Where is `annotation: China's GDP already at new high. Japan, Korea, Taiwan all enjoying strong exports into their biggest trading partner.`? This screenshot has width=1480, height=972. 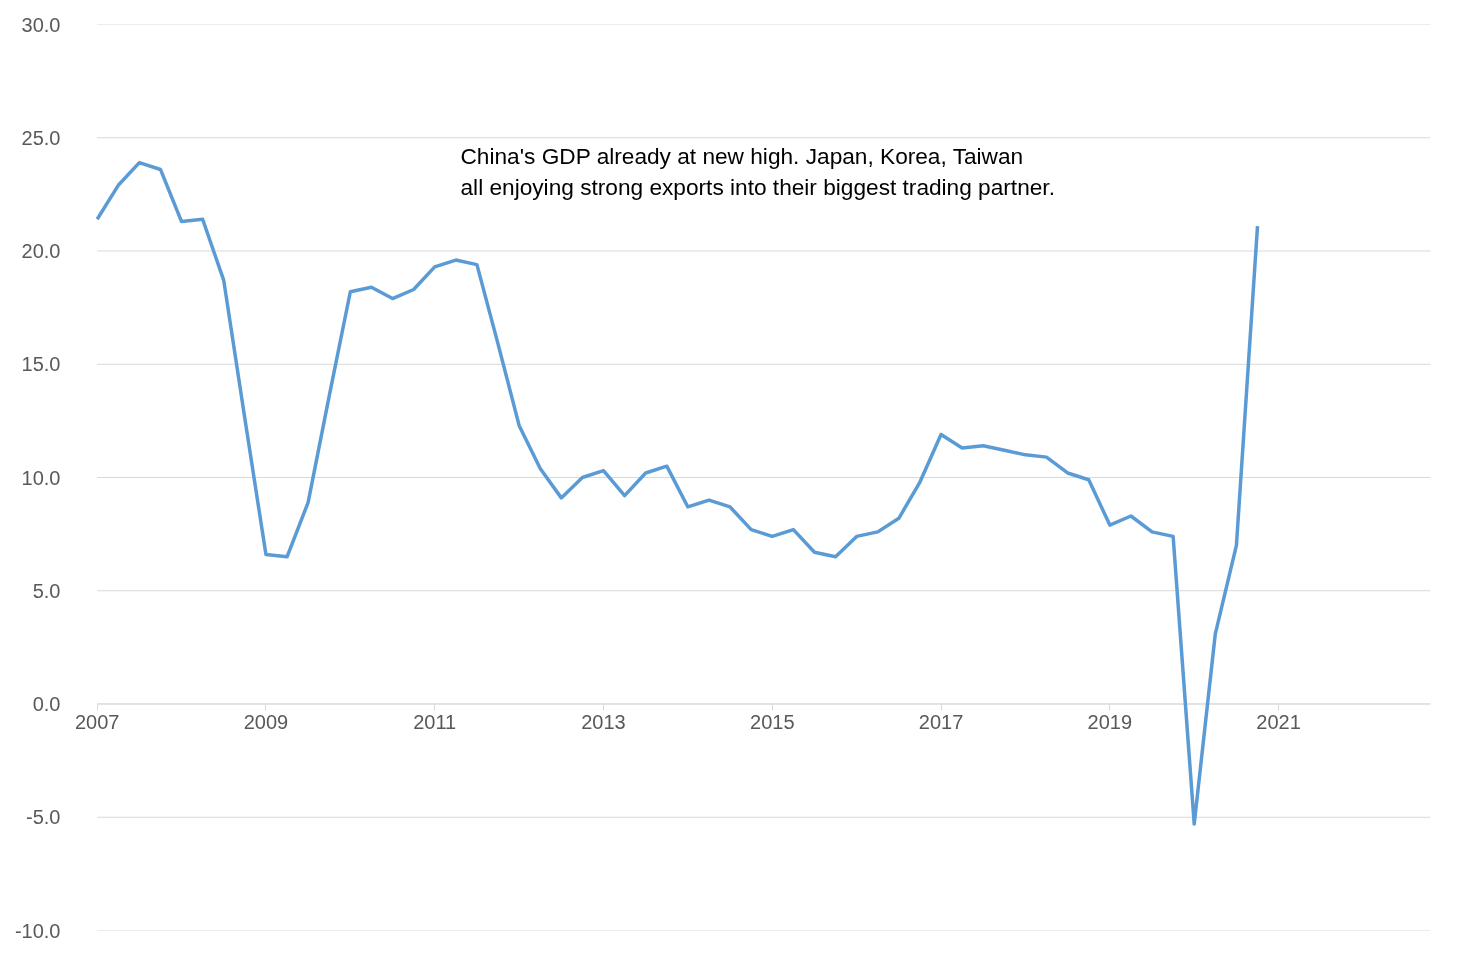 annotation: China's GDP already at new high. Japan, Korea, Taiwan all enjoying strong exports into their biggest trading partner. is located at coordinates (757, 172).